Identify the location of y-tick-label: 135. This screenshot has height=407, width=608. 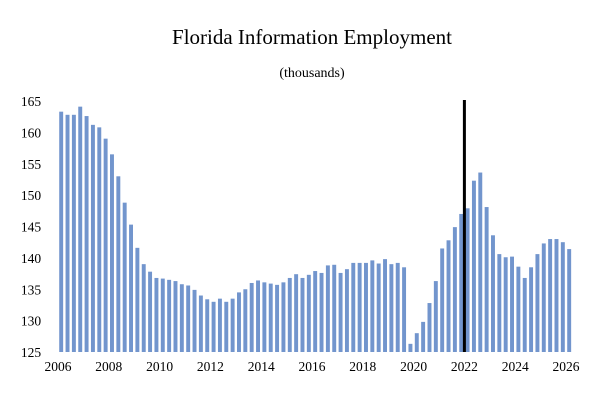
(31, 289).